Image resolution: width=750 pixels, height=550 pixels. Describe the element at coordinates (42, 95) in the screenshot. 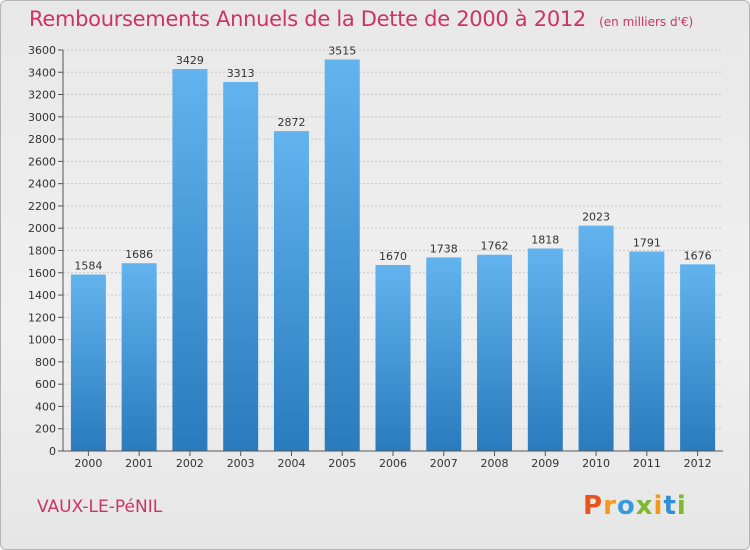

I see `y-tick-label: 3200` at that location.